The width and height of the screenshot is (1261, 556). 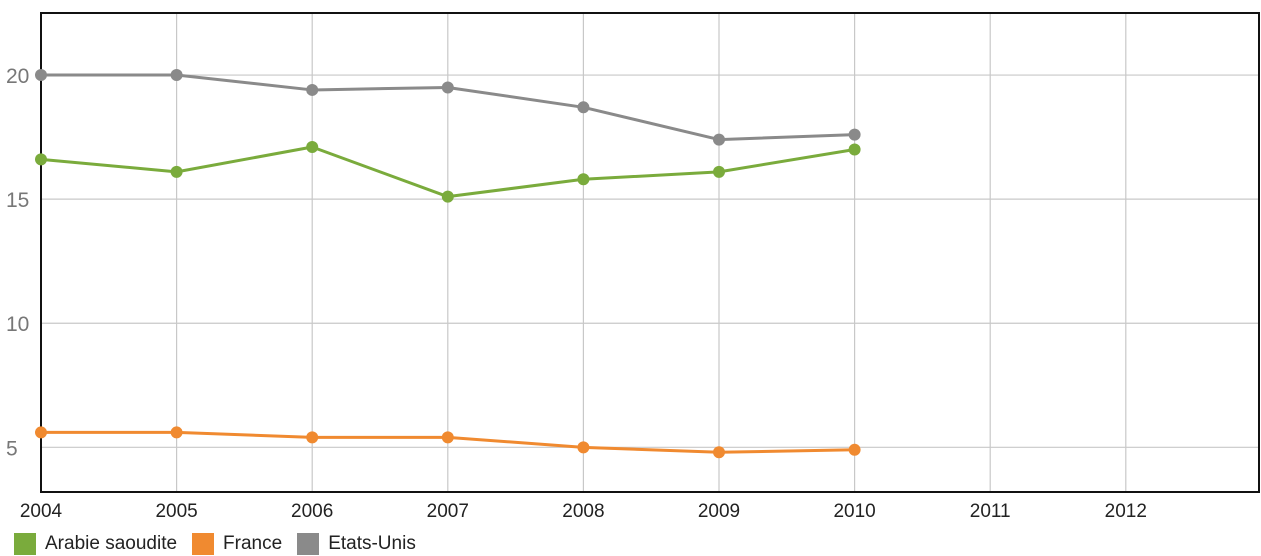 I want to click on x-tick-label: 2005, so click(x=176, y=511).